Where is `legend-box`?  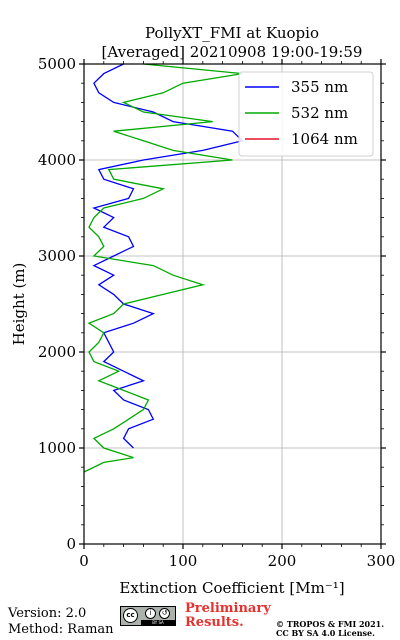 legend-box is located at coordinates (306, 114).